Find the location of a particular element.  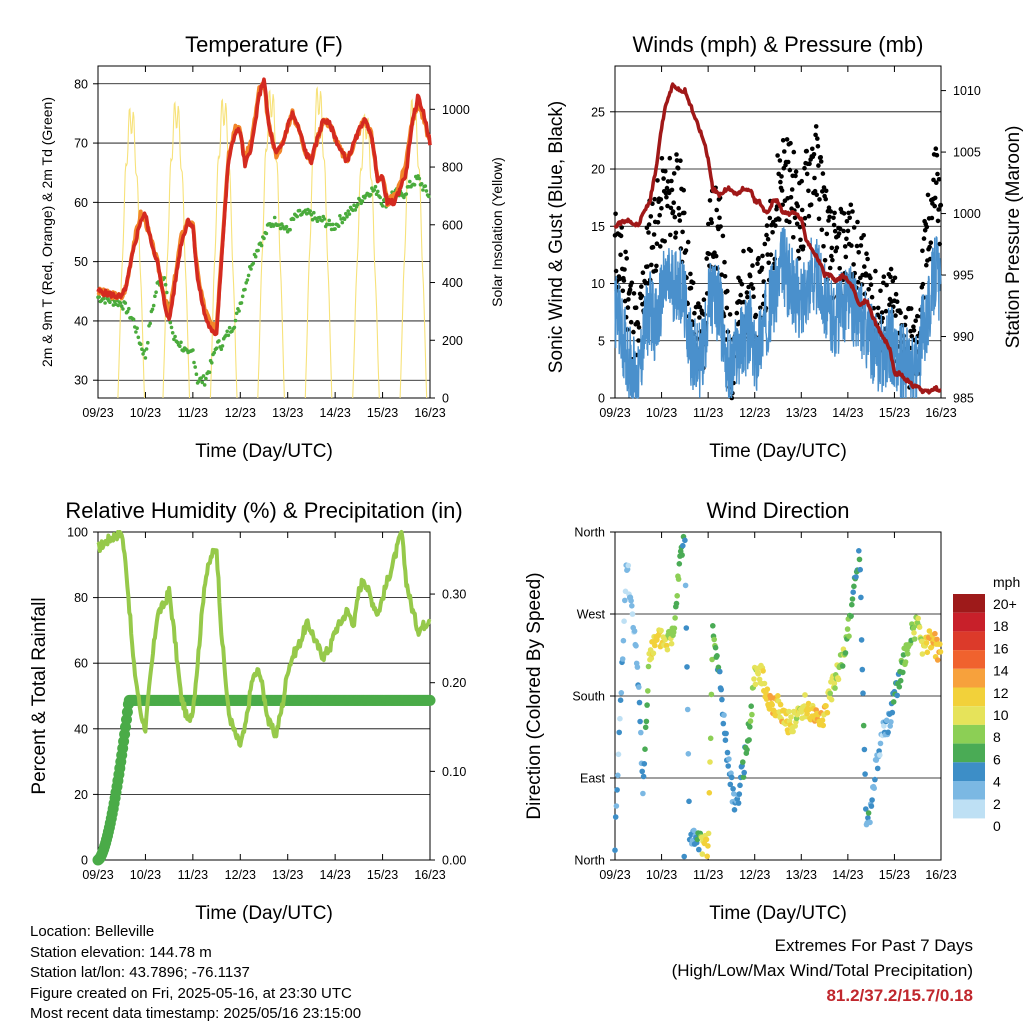

legend-label-9: 2 is located at coordinates (997, 804).